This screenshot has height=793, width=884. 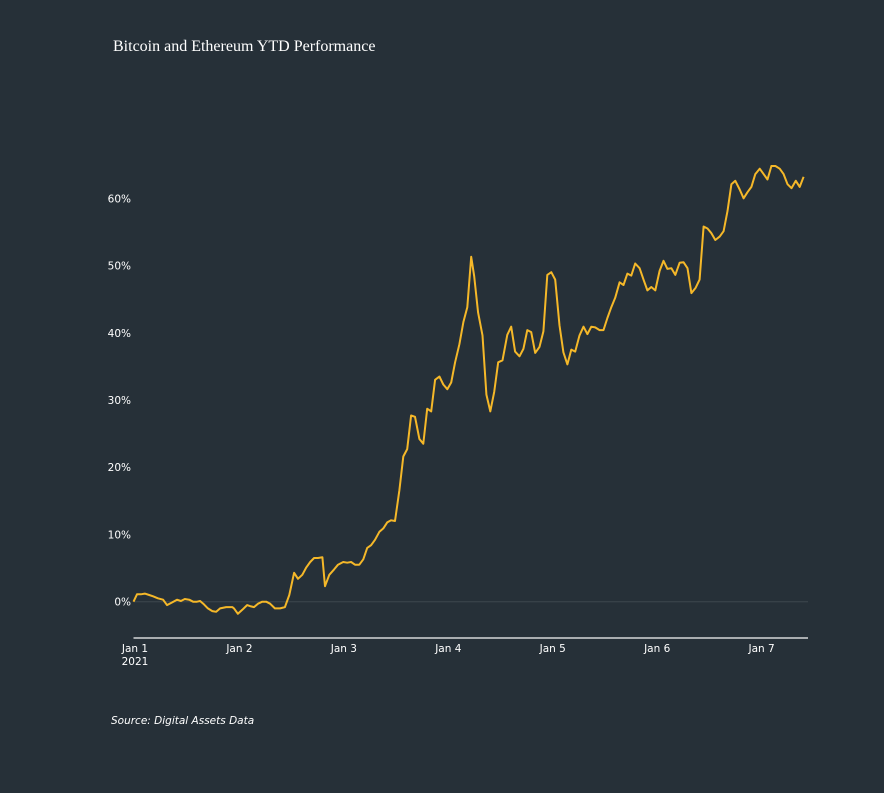 I want to click on x-tick-label: Jan 5, so click(x=552, y=649).